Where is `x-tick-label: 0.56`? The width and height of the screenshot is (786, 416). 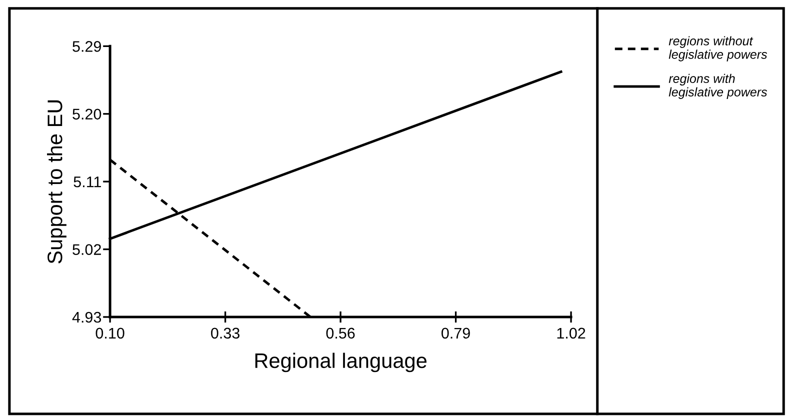
x-tick-label: 0.56 is located at coordinates (340, 333).